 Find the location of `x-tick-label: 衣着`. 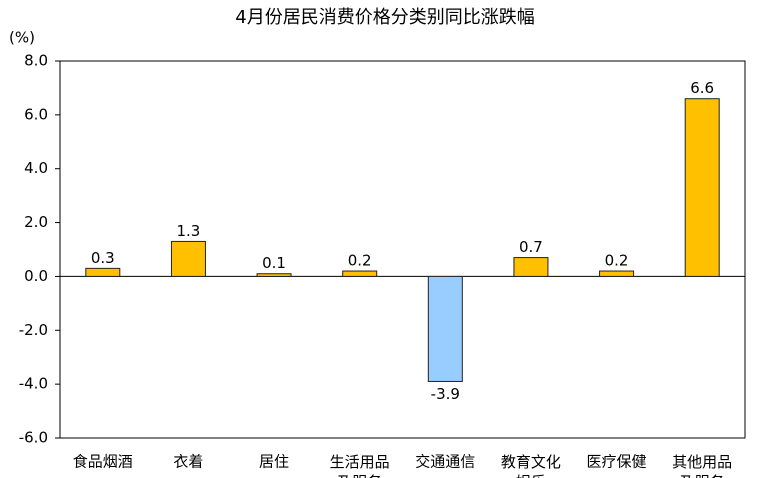

x-tick-label: 衣着 is located at coordinates (188, 462).